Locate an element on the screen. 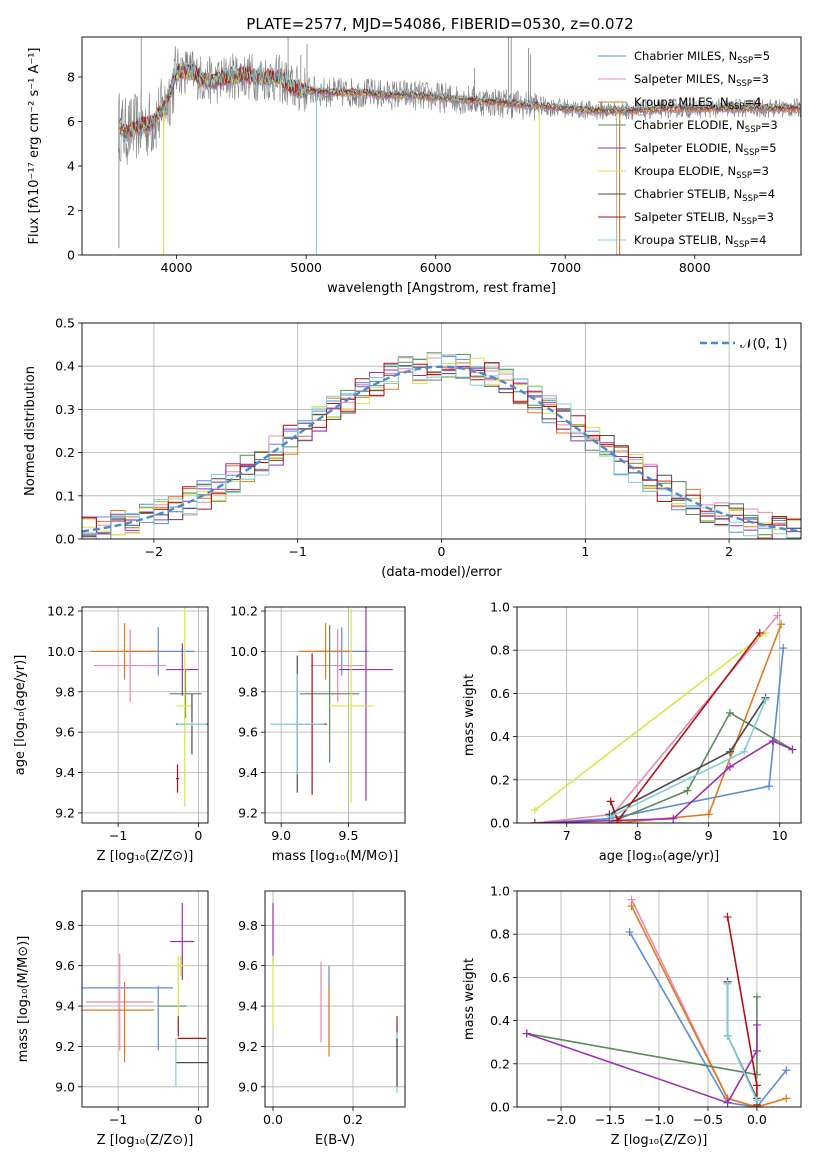  age_vs_mass-frame is located at coordinates (335, 715).